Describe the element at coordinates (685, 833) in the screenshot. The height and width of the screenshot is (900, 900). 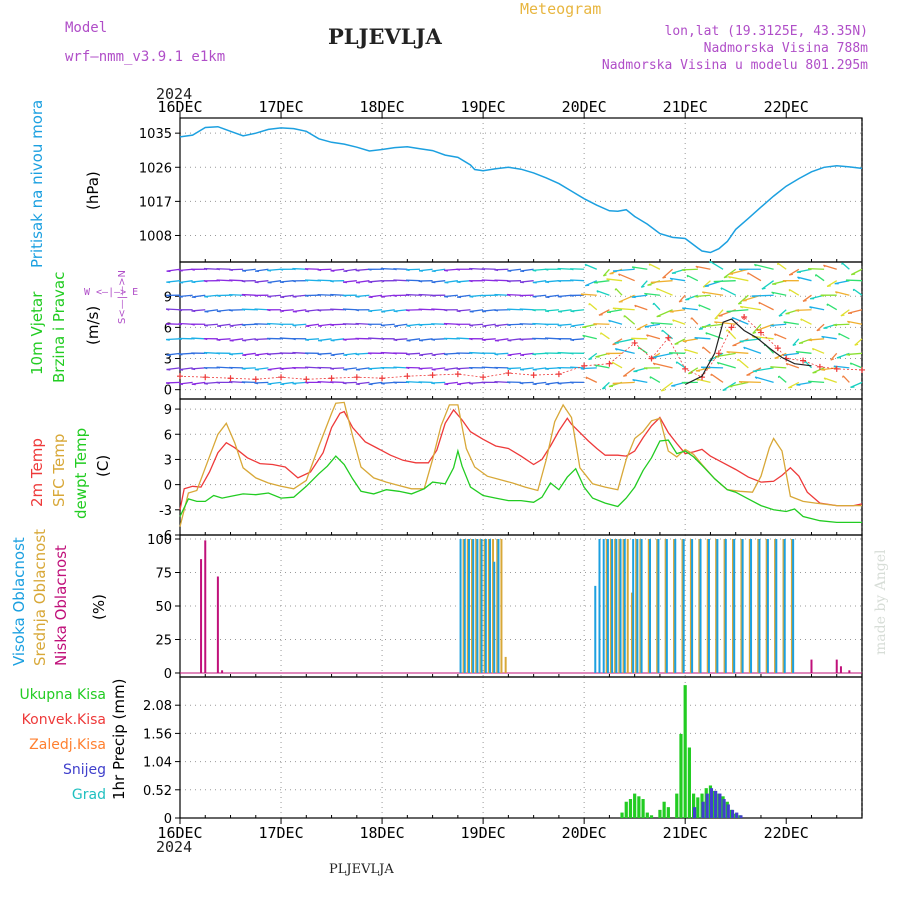
I see `x-tick-label-bottom: 21DEC` at that location.